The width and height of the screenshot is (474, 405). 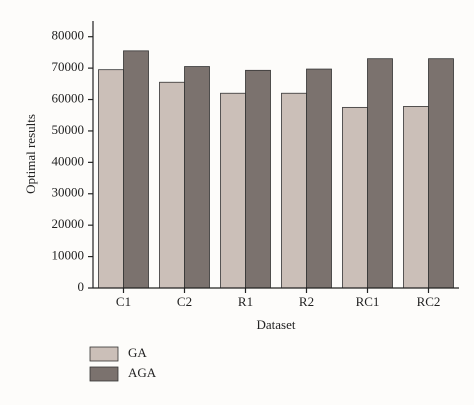 I want to click on y-tick-label: 50000, so click(x=68, y=129).